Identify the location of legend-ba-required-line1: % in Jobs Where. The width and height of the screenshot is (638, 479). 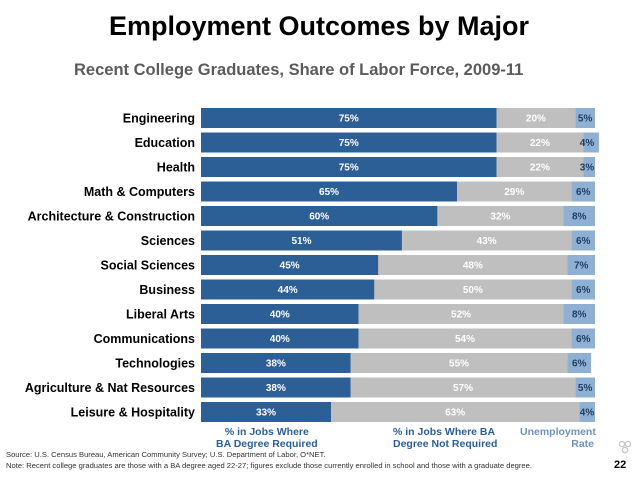
(266, 432).